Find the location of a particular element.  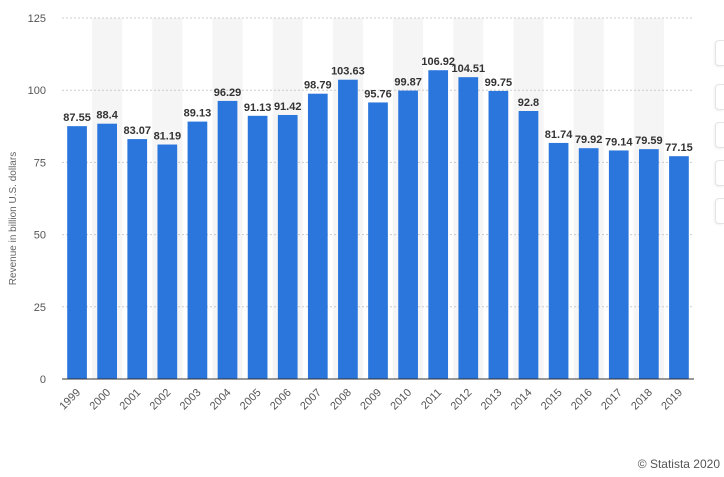

value-label: 103.63 is located at coordinates (348, 72).